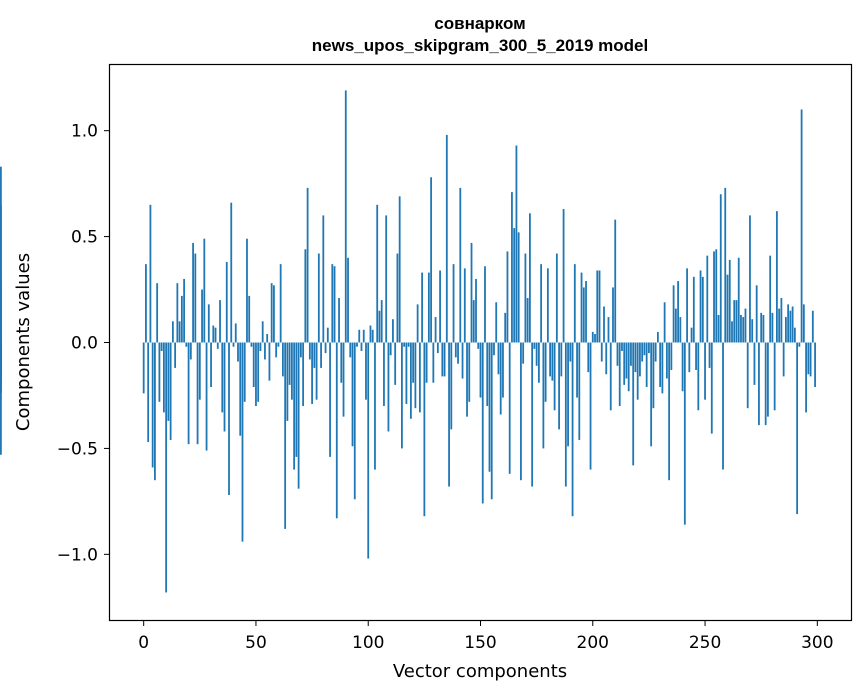 This screenshot has height=696, width=867. I want to click on x-tick-label: 300, so click(817, 643).